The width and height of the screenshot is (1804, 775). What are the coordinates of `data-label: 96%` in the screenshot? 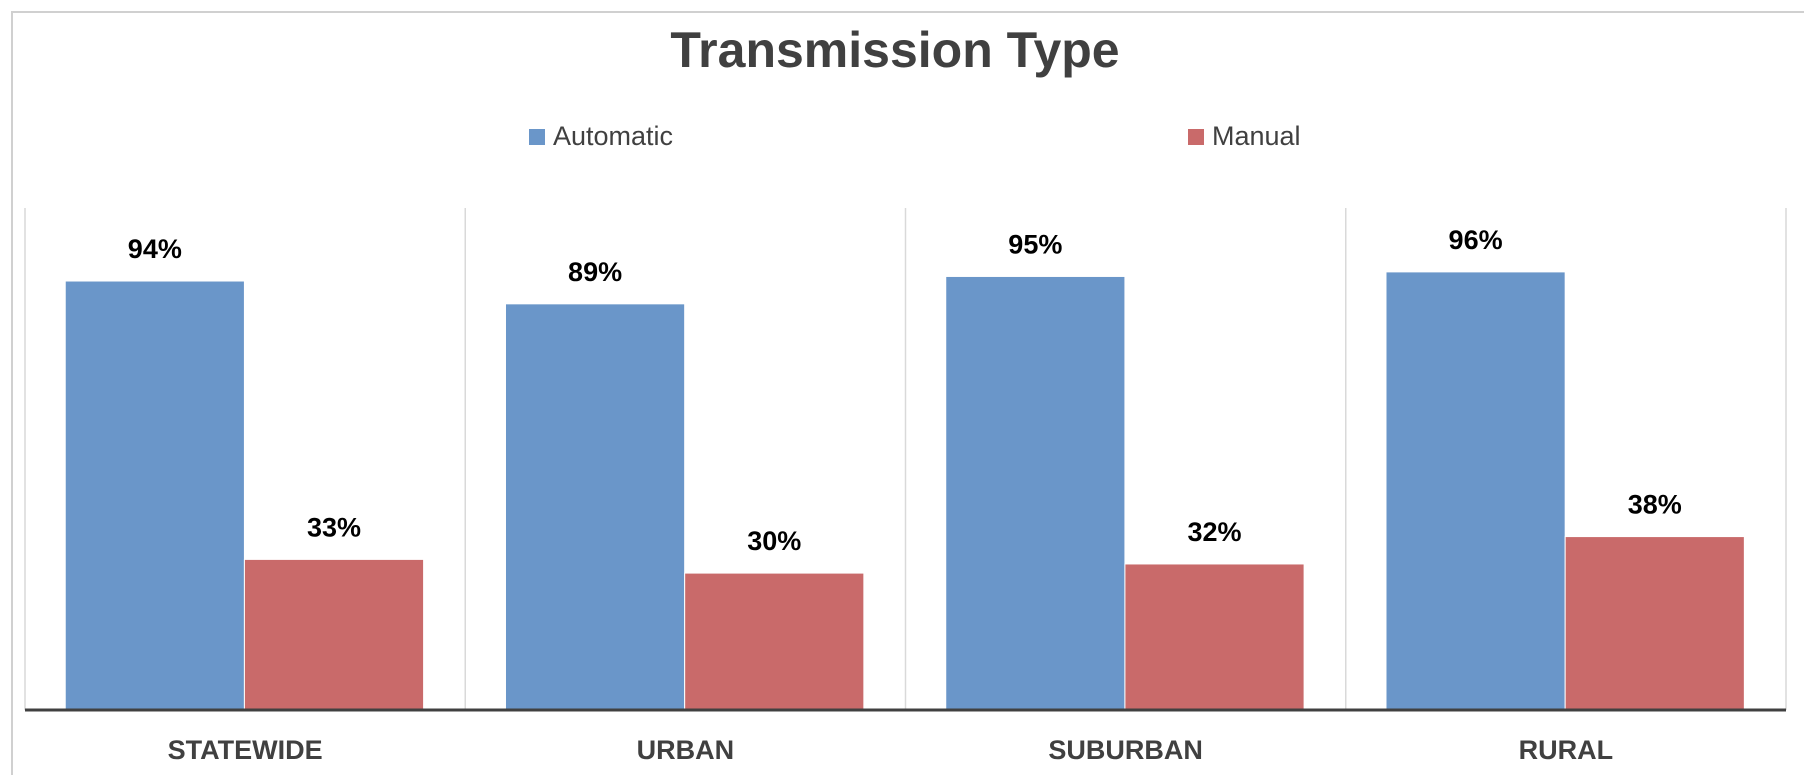 It's located at (1476, 240).